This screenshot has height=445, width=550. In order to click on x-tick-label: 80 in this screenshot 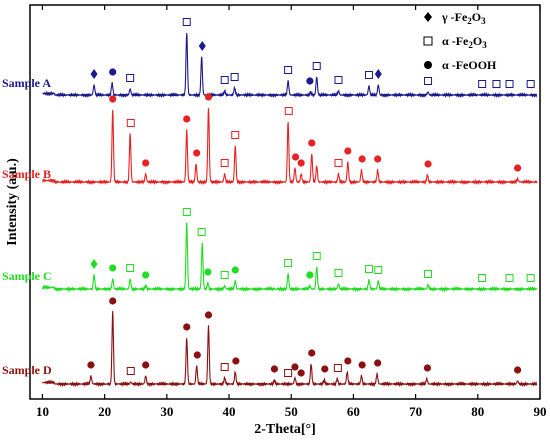, I will do `click(477, 411)`.